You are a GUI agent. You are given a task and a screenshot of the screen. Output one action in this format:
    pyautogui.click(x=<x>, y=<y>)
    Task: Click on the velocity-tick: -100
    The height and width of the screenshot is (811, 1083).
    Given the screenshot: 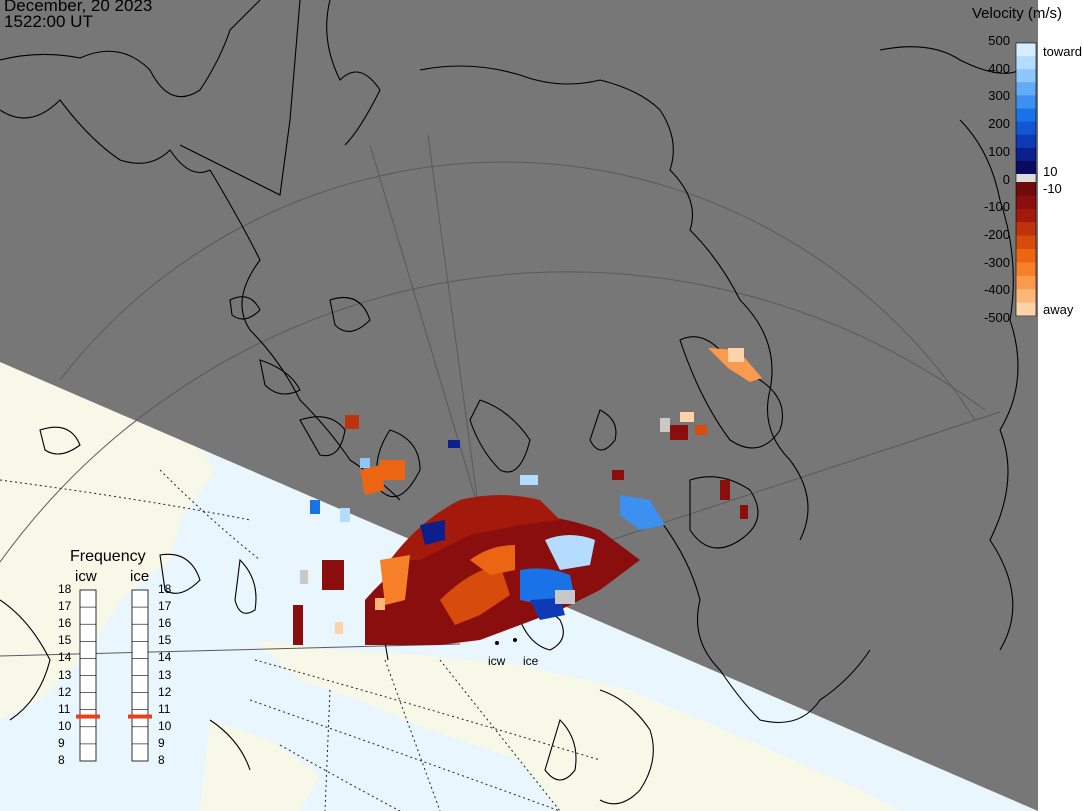 What is the action you would take?
    pyautogui.click(x=996, y=207)
    